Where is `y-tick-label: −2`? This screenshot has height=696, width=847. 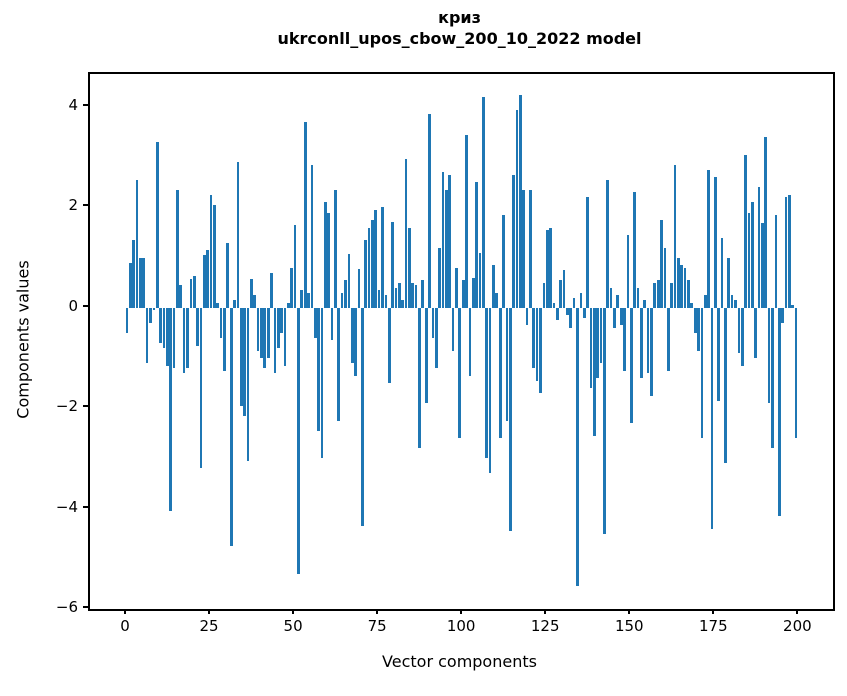 y-tick-label: −2 is located at coordinates (66, 406).